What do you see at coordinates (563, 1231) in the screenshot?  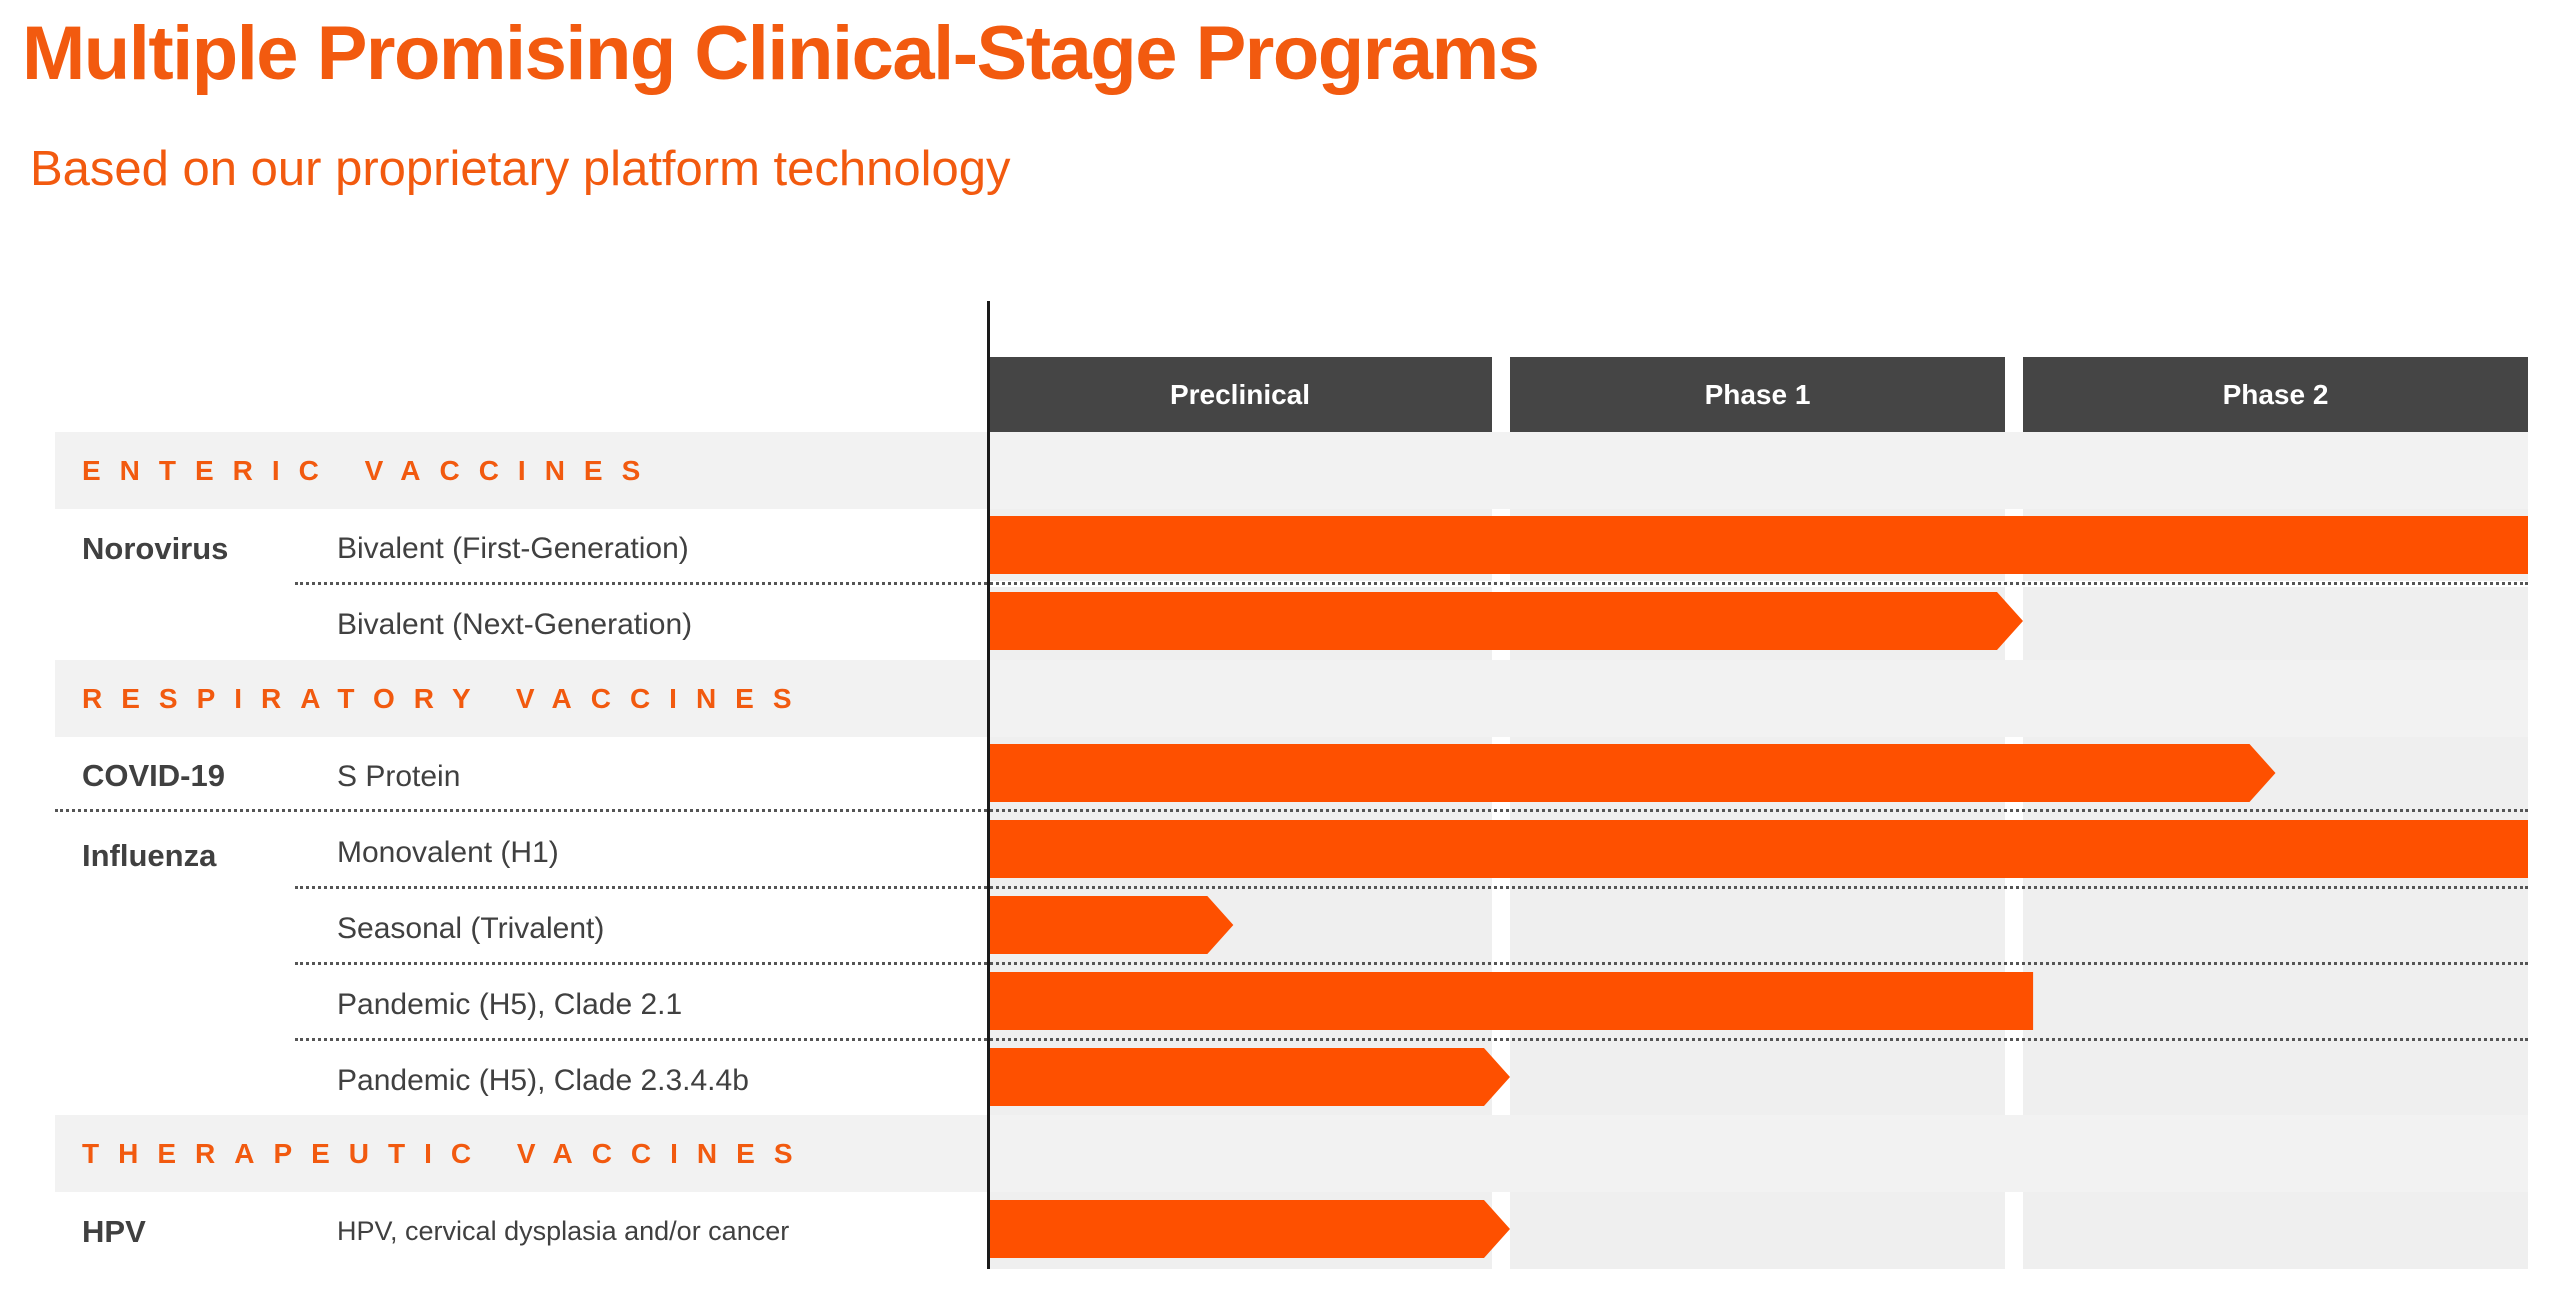 I see `program-label: HPV, cervical dysplasia and/or cancer` at bounding box center [563, 1231].